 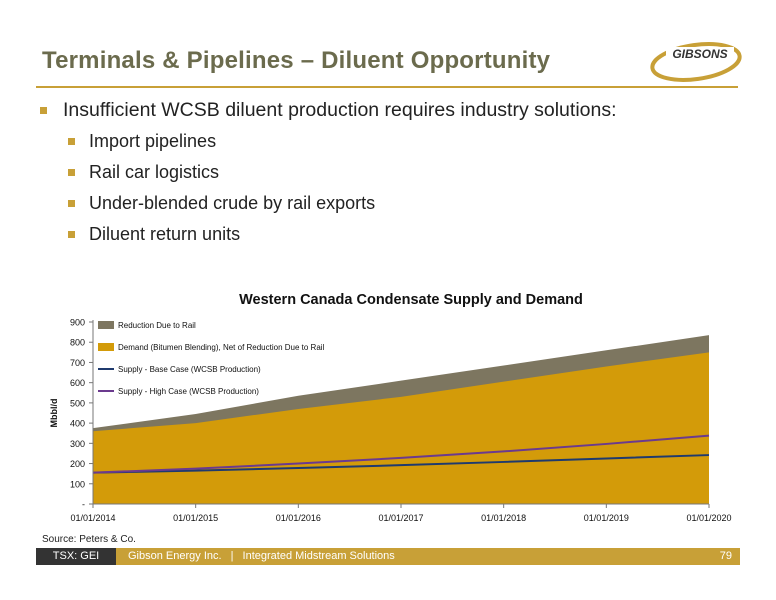 What do you see at coordinates (232, 203) in the screenshot?
I see `sub-bullet-text: Under-blended crude by rail exports` at bounding box center [232, 203].